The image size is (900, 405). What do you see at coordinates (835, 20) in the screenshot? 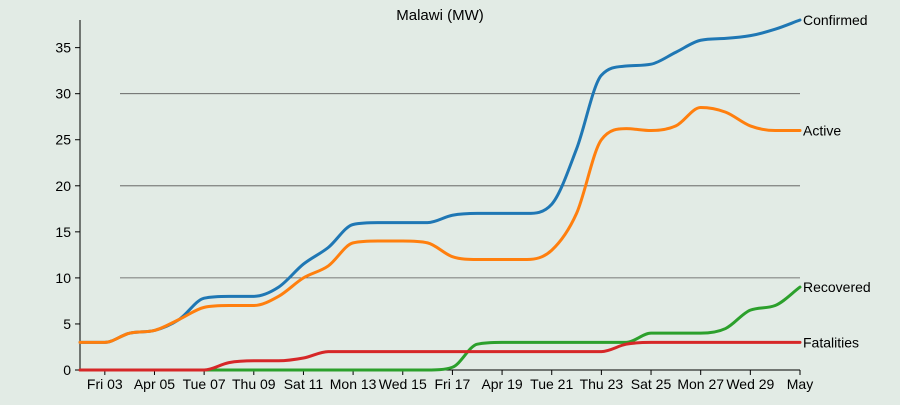
I see `series-label-confirmed: Confirmed` at bounding box center [835, 20].